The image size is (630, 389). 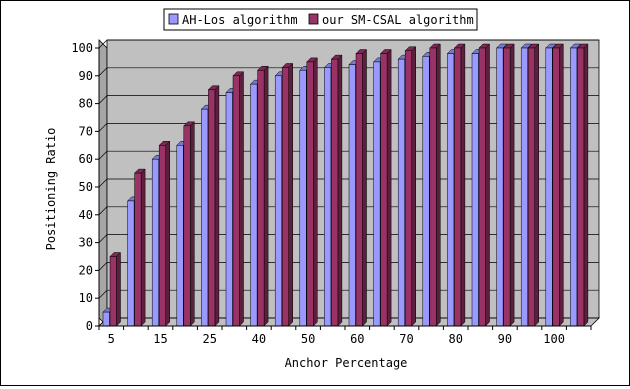 I want to click on x-tick-label: 40, so click(x=259, y=339).